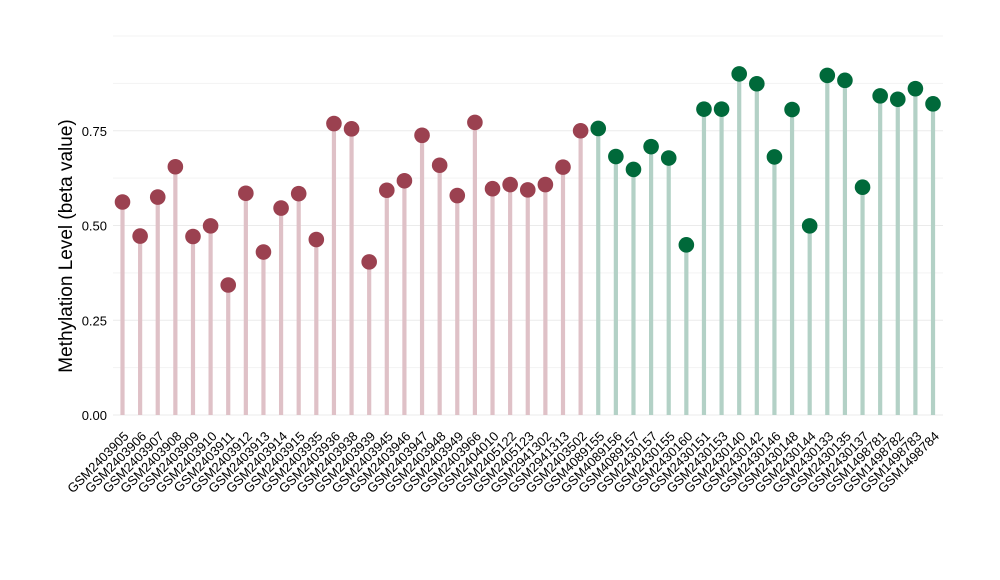 This screenshot has height=580, width=1000. What do you see at coordinates (66, 245) in the screenshot?
I see `y-axis-title: Methylation Level (beta value)` at bounding box center [66, 245].